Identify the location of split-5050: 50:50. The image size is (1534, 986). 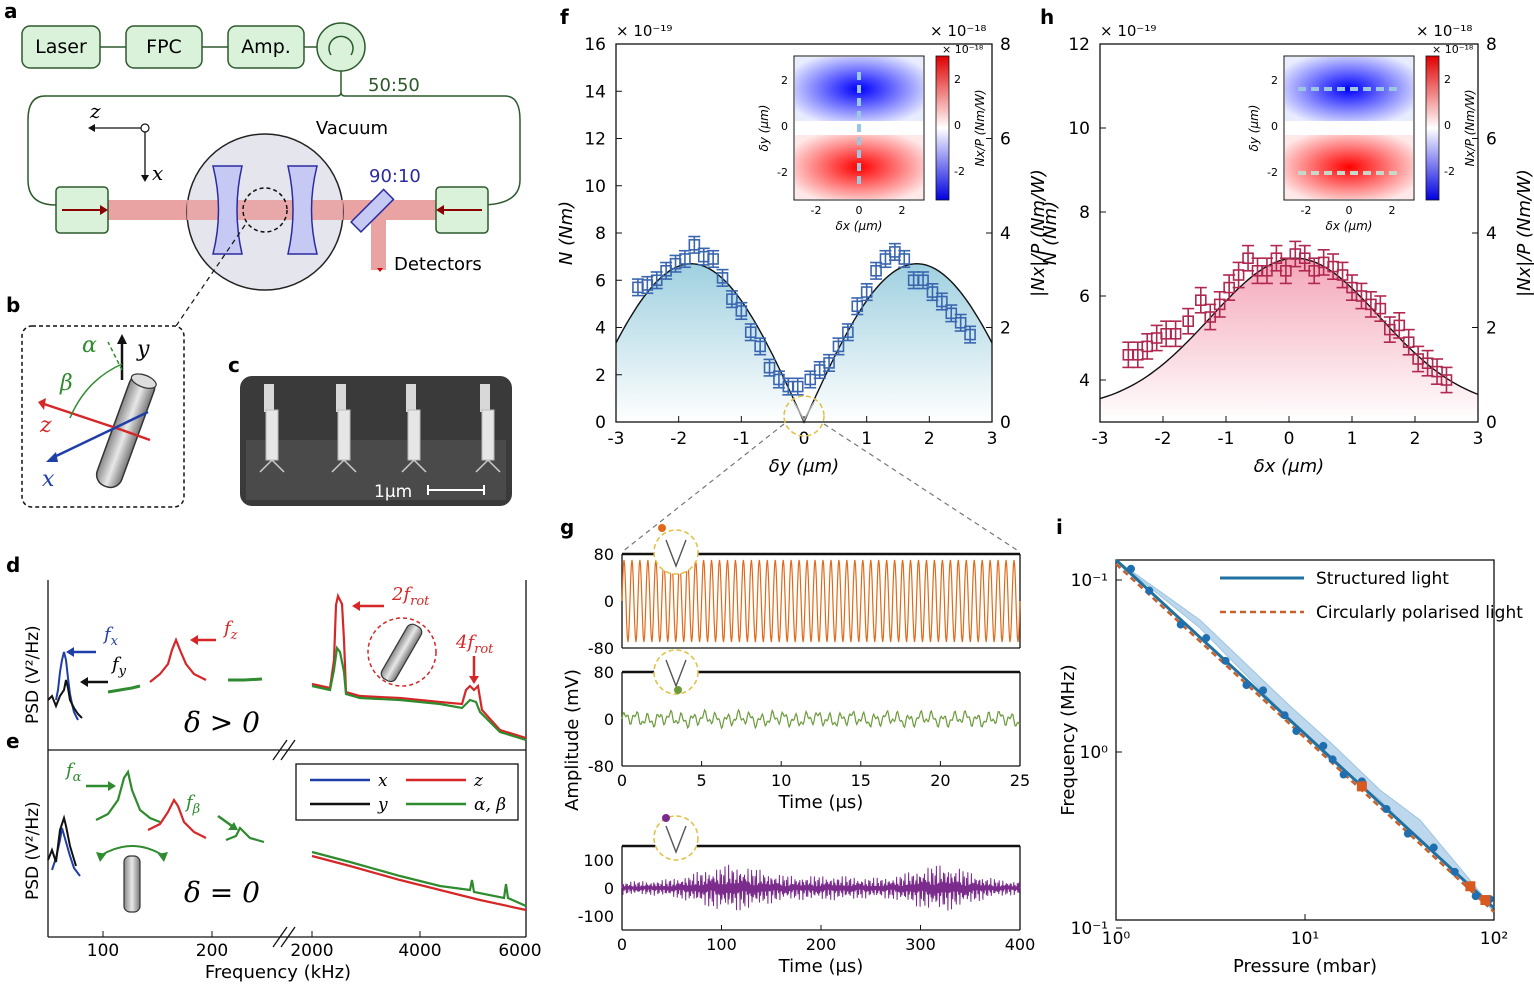
(394, 85).